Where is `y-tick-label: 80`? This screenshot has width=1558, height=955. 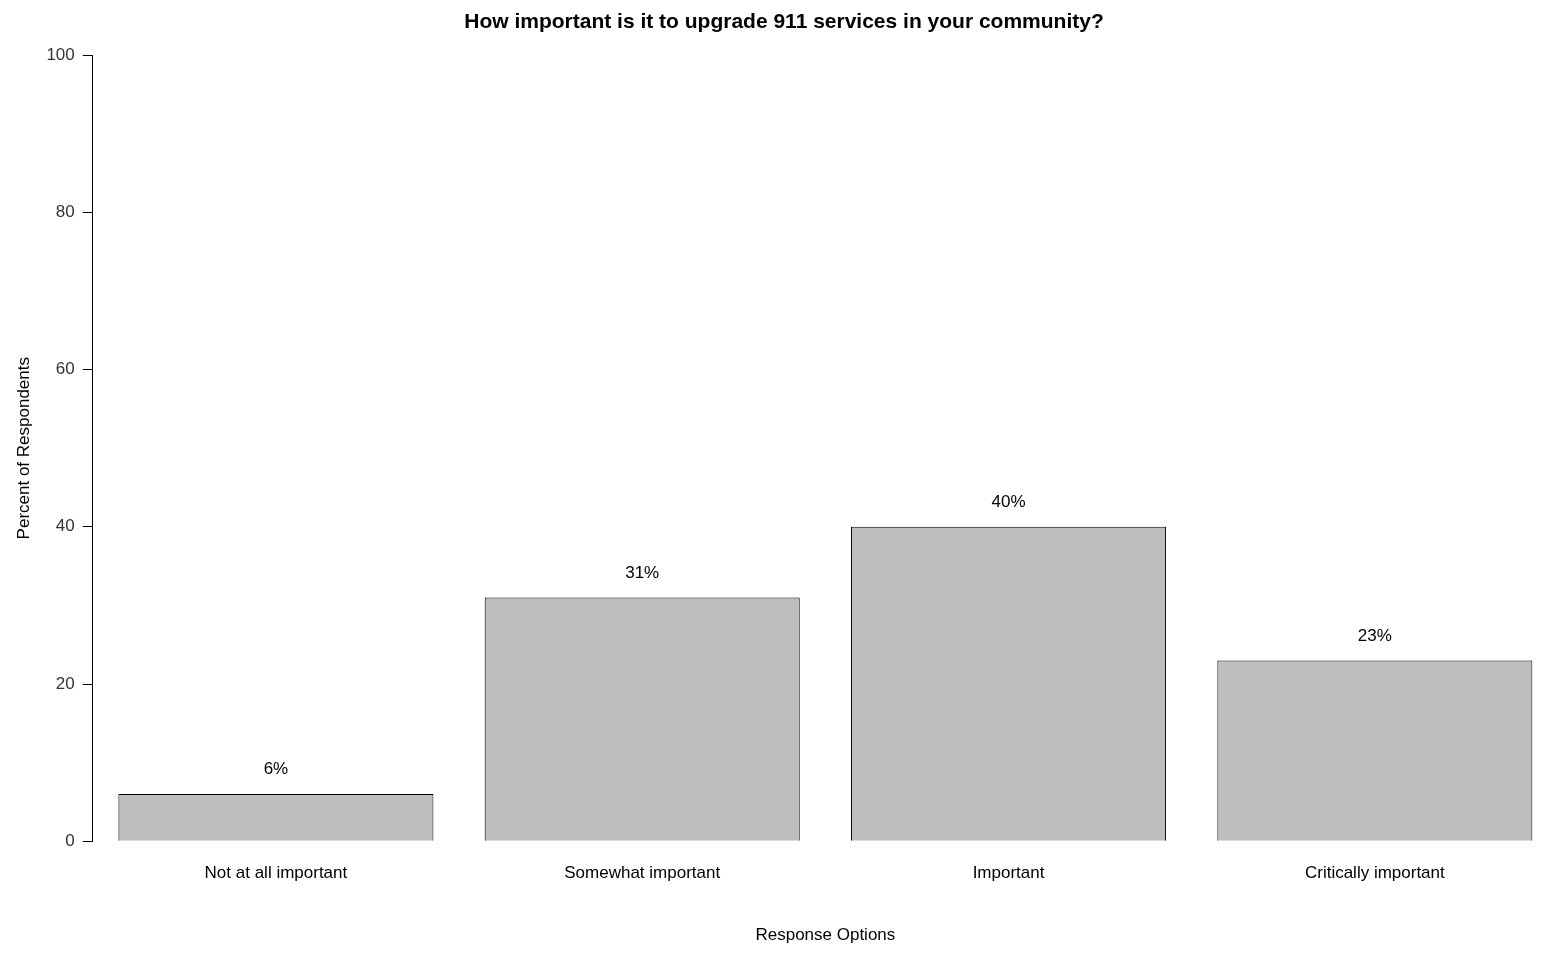
y-tick-label: 80 is located at coordinates (65, 212).